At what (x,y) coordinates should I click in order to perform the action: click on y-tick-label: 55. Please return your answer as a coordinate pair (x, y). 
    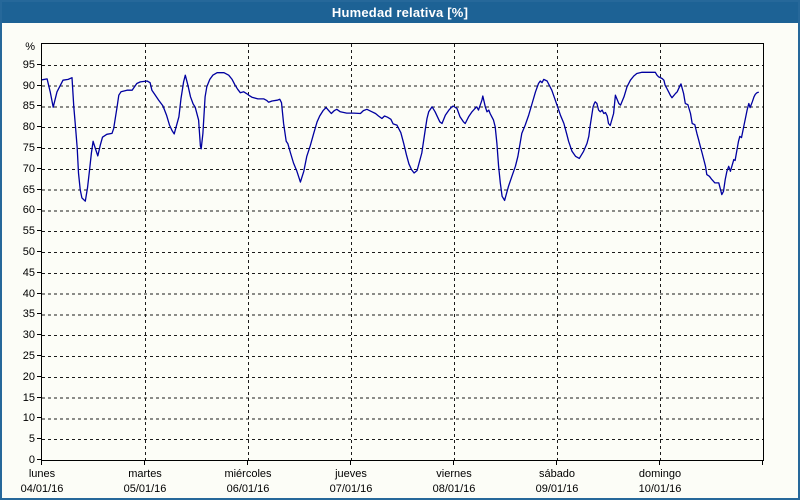
    Looking at the image, I should click on (28, 231).